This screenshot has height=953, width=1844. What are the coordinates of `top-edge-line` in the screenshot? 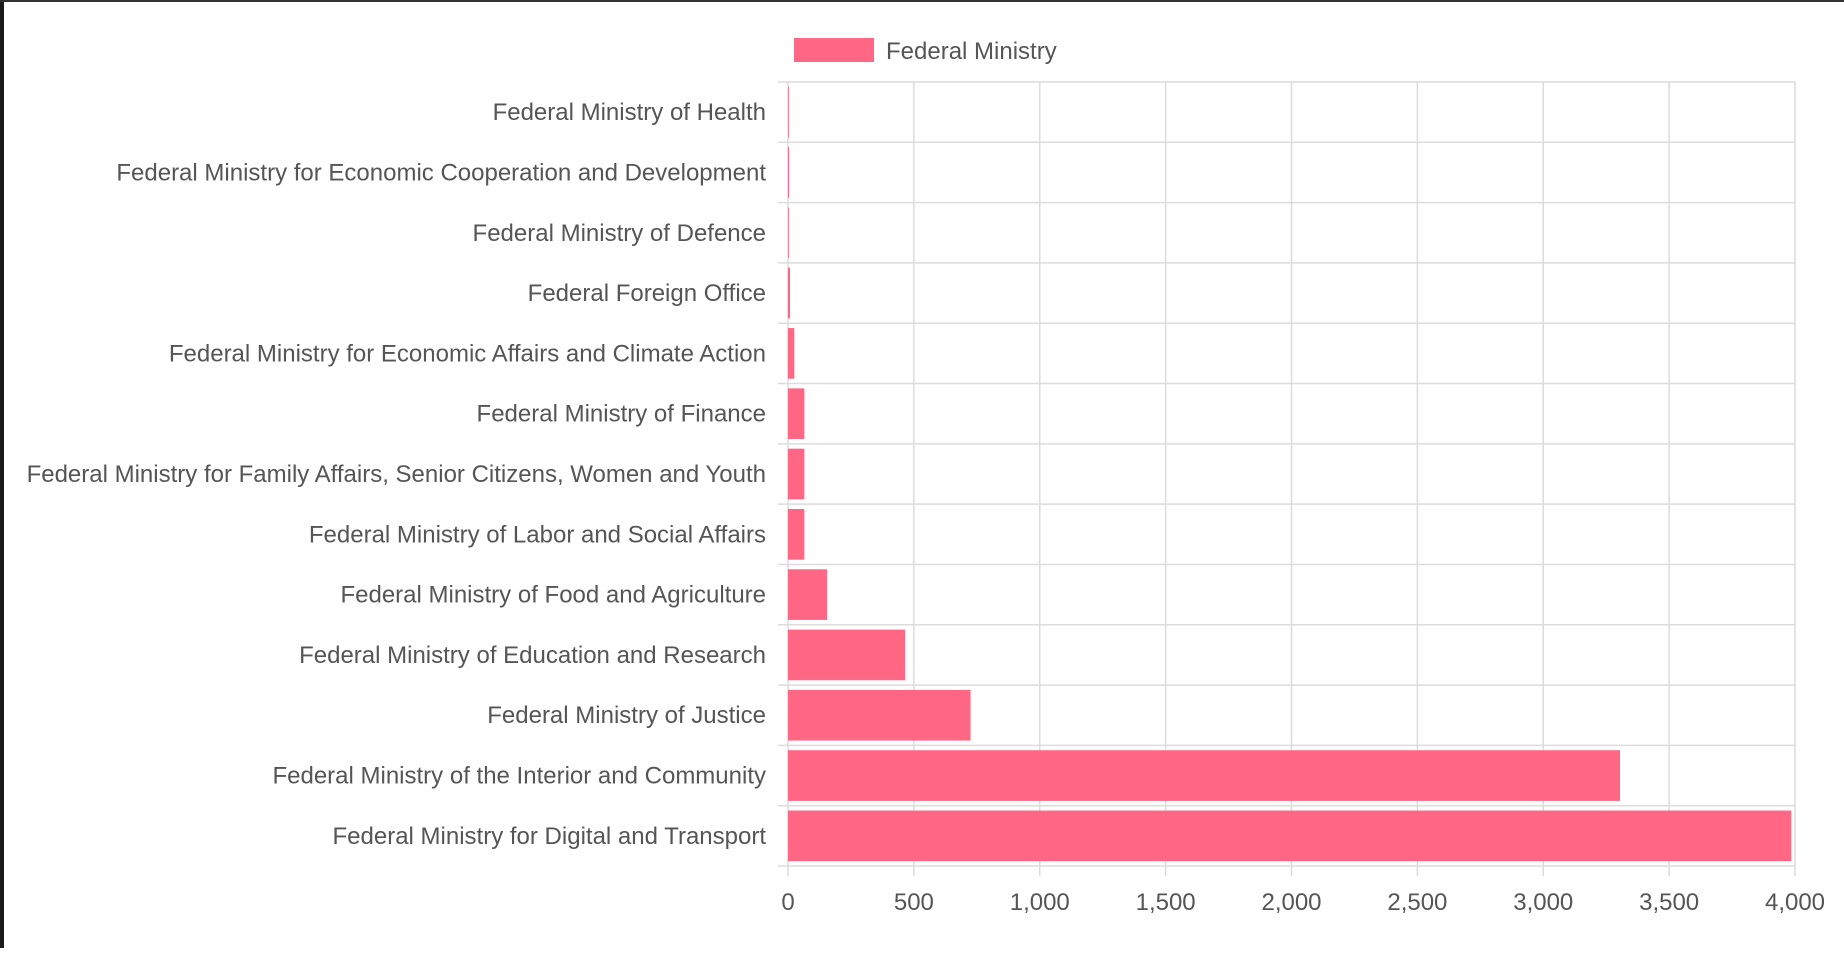 It's located at (922, 1).